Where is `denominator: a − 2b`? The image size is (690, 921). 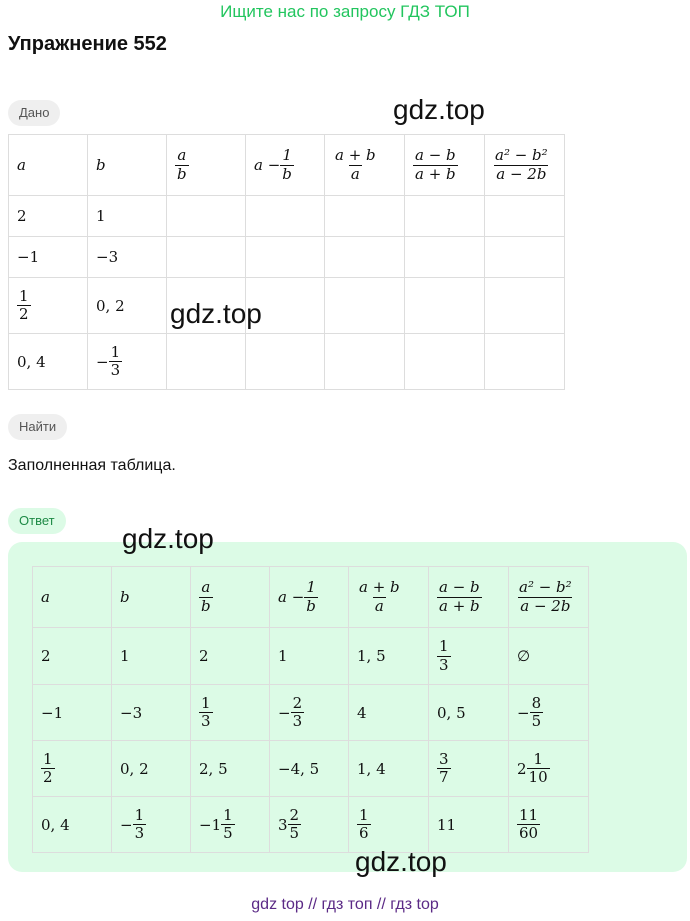
denominator: a − 2b is located at coordinates (545, 605).